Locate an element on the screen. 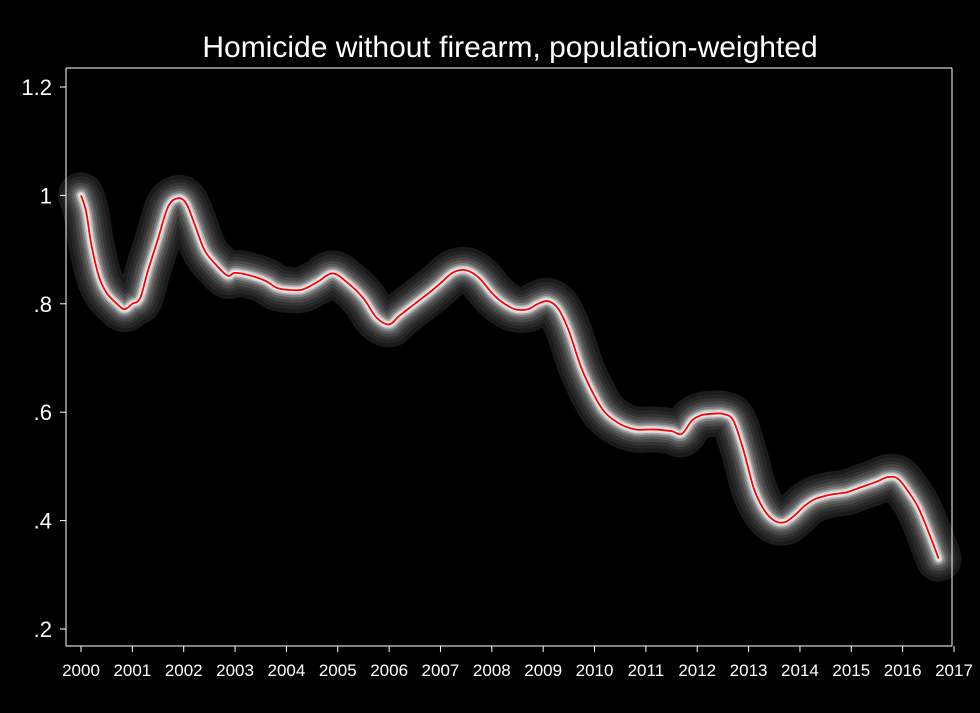  x-tick-label: 2010 is located at coordinates (595, 670).